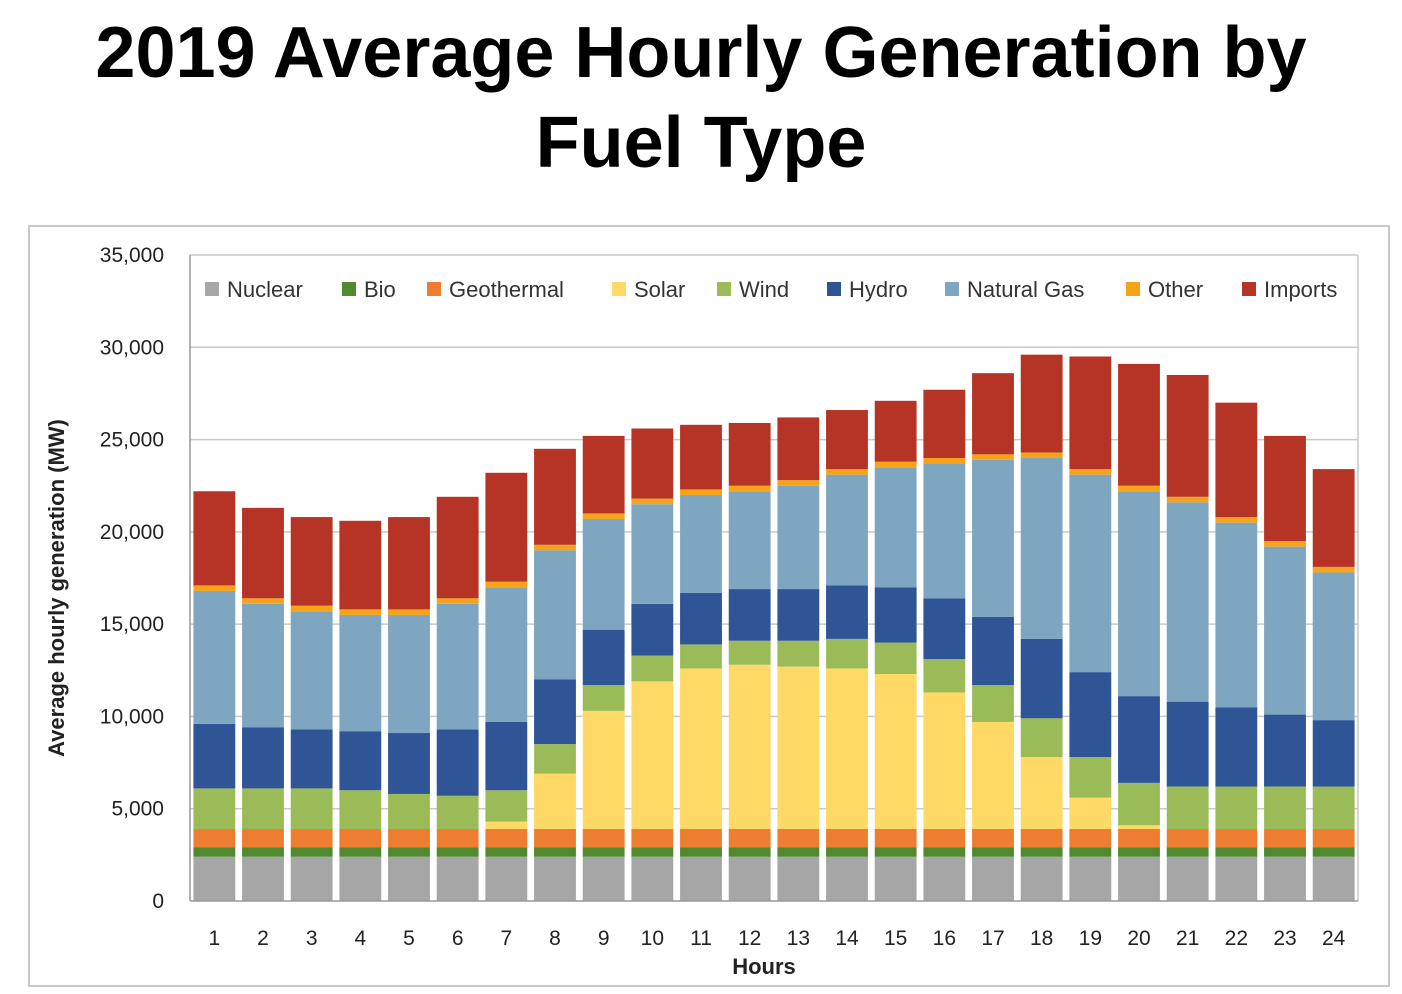  What do you see at coordinates (659, 289) in the screenshot?
I see `legend-label: Solar` at bounding box center [659, 289].